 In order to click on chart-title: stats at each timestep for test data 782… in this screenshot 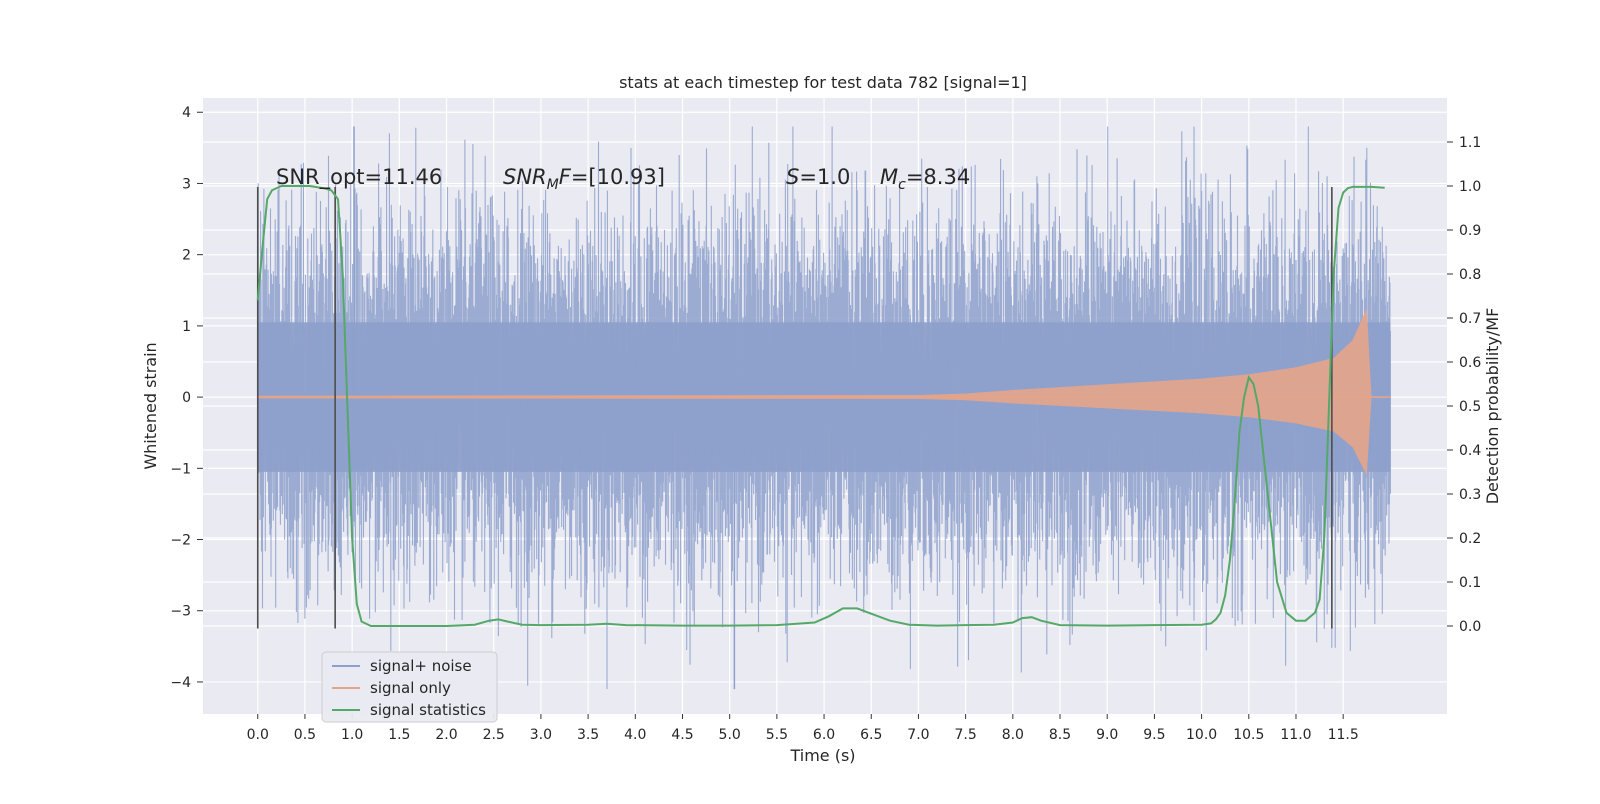, I will do `click(823, 82)`.